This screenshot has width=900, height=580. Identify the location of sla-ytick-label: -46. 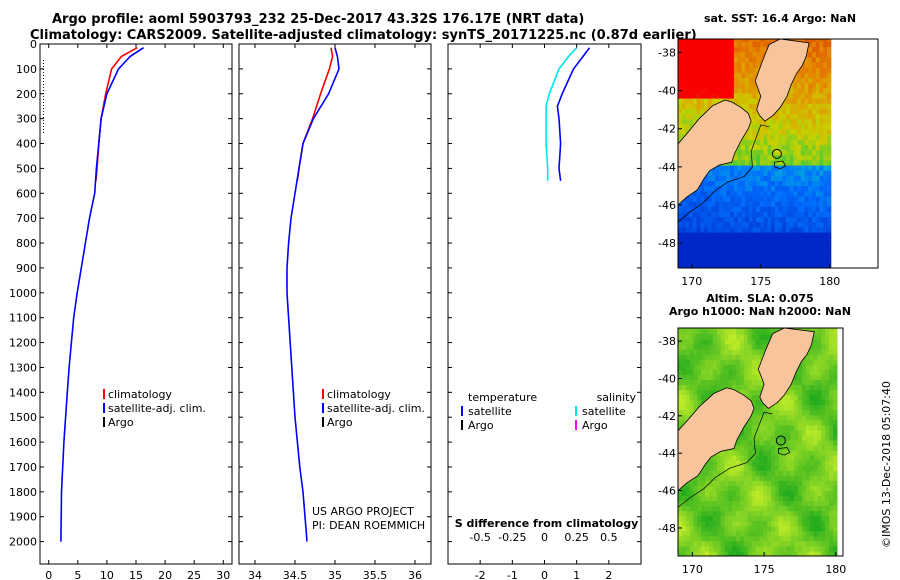
(667, 491).